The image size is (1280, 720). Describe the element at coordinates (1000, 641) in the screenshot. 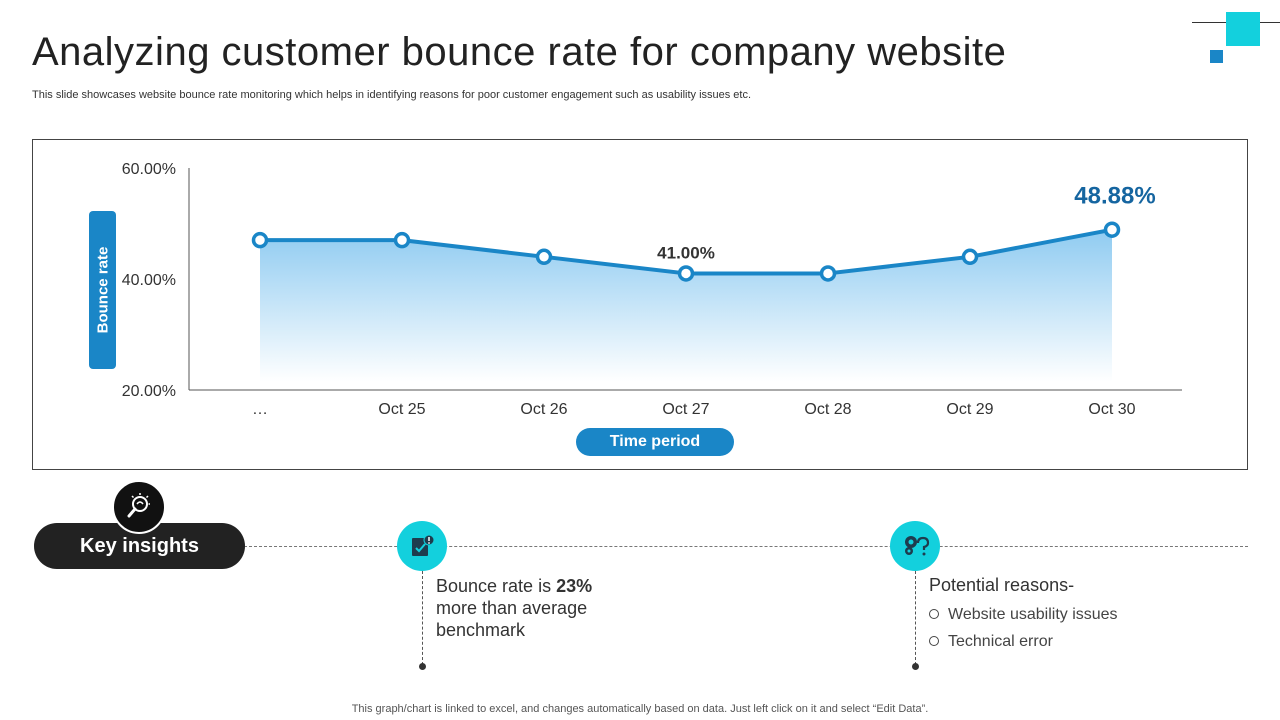

I see `reason-text: Technical error` at that location.